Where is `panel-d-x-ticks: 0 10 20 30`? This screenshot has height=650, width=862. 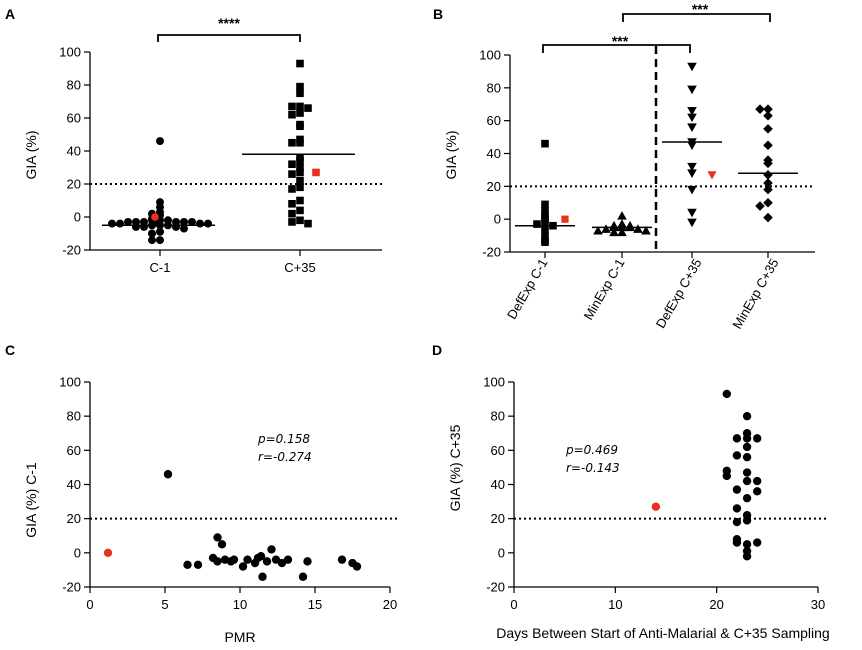 panel-d-x-ticks: 0 10 20 30 is located at coordinates (667, 599).